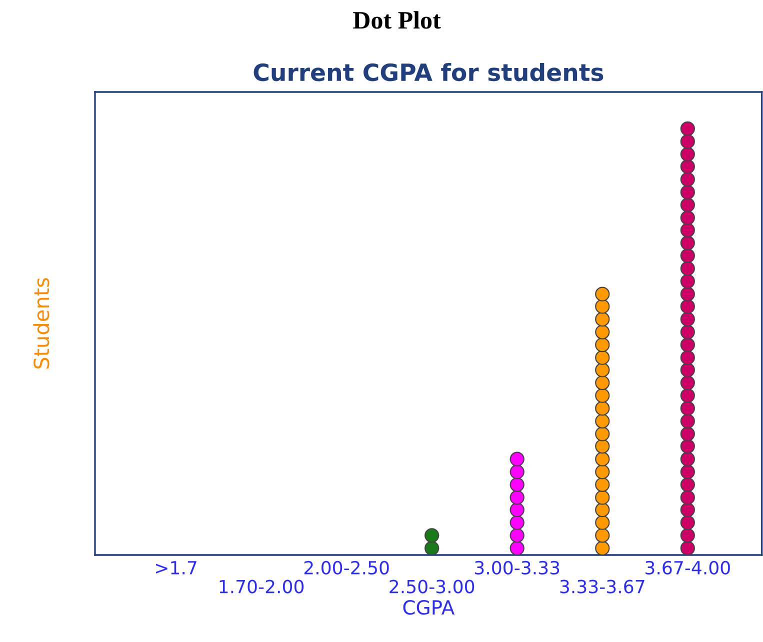 This screenshot has height=642, width=763. What do you see at coordinates (688, 567) in the screenshot?
I see `x-tick-label: 3.67-4.00` at bounding box center [688, 567].